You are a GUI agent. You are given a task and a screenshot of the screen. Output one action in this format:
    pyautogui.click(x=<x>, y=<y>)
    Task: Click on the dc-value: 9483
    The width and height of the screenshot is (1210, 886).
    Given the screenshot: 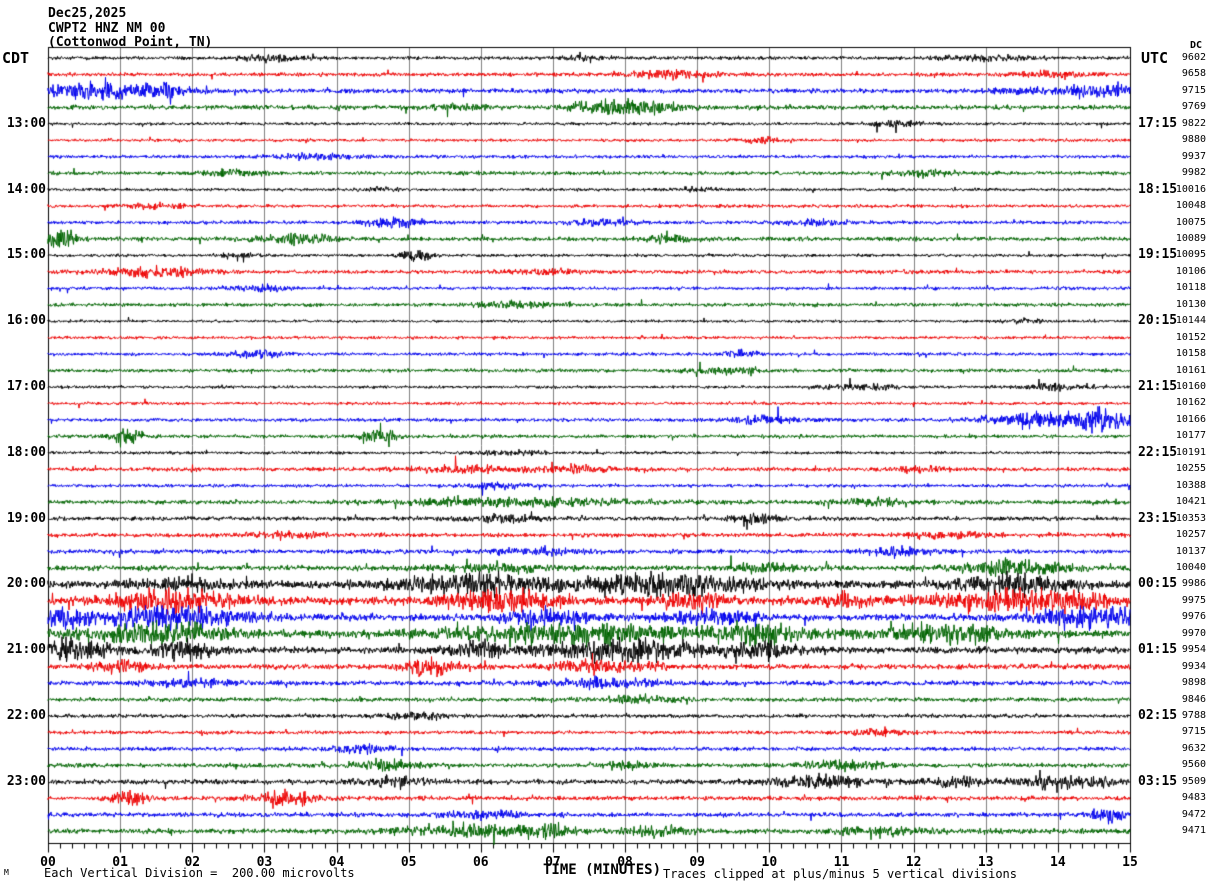 What is the action you would take?
    pyautogui.click(x=1193, y=798)
    